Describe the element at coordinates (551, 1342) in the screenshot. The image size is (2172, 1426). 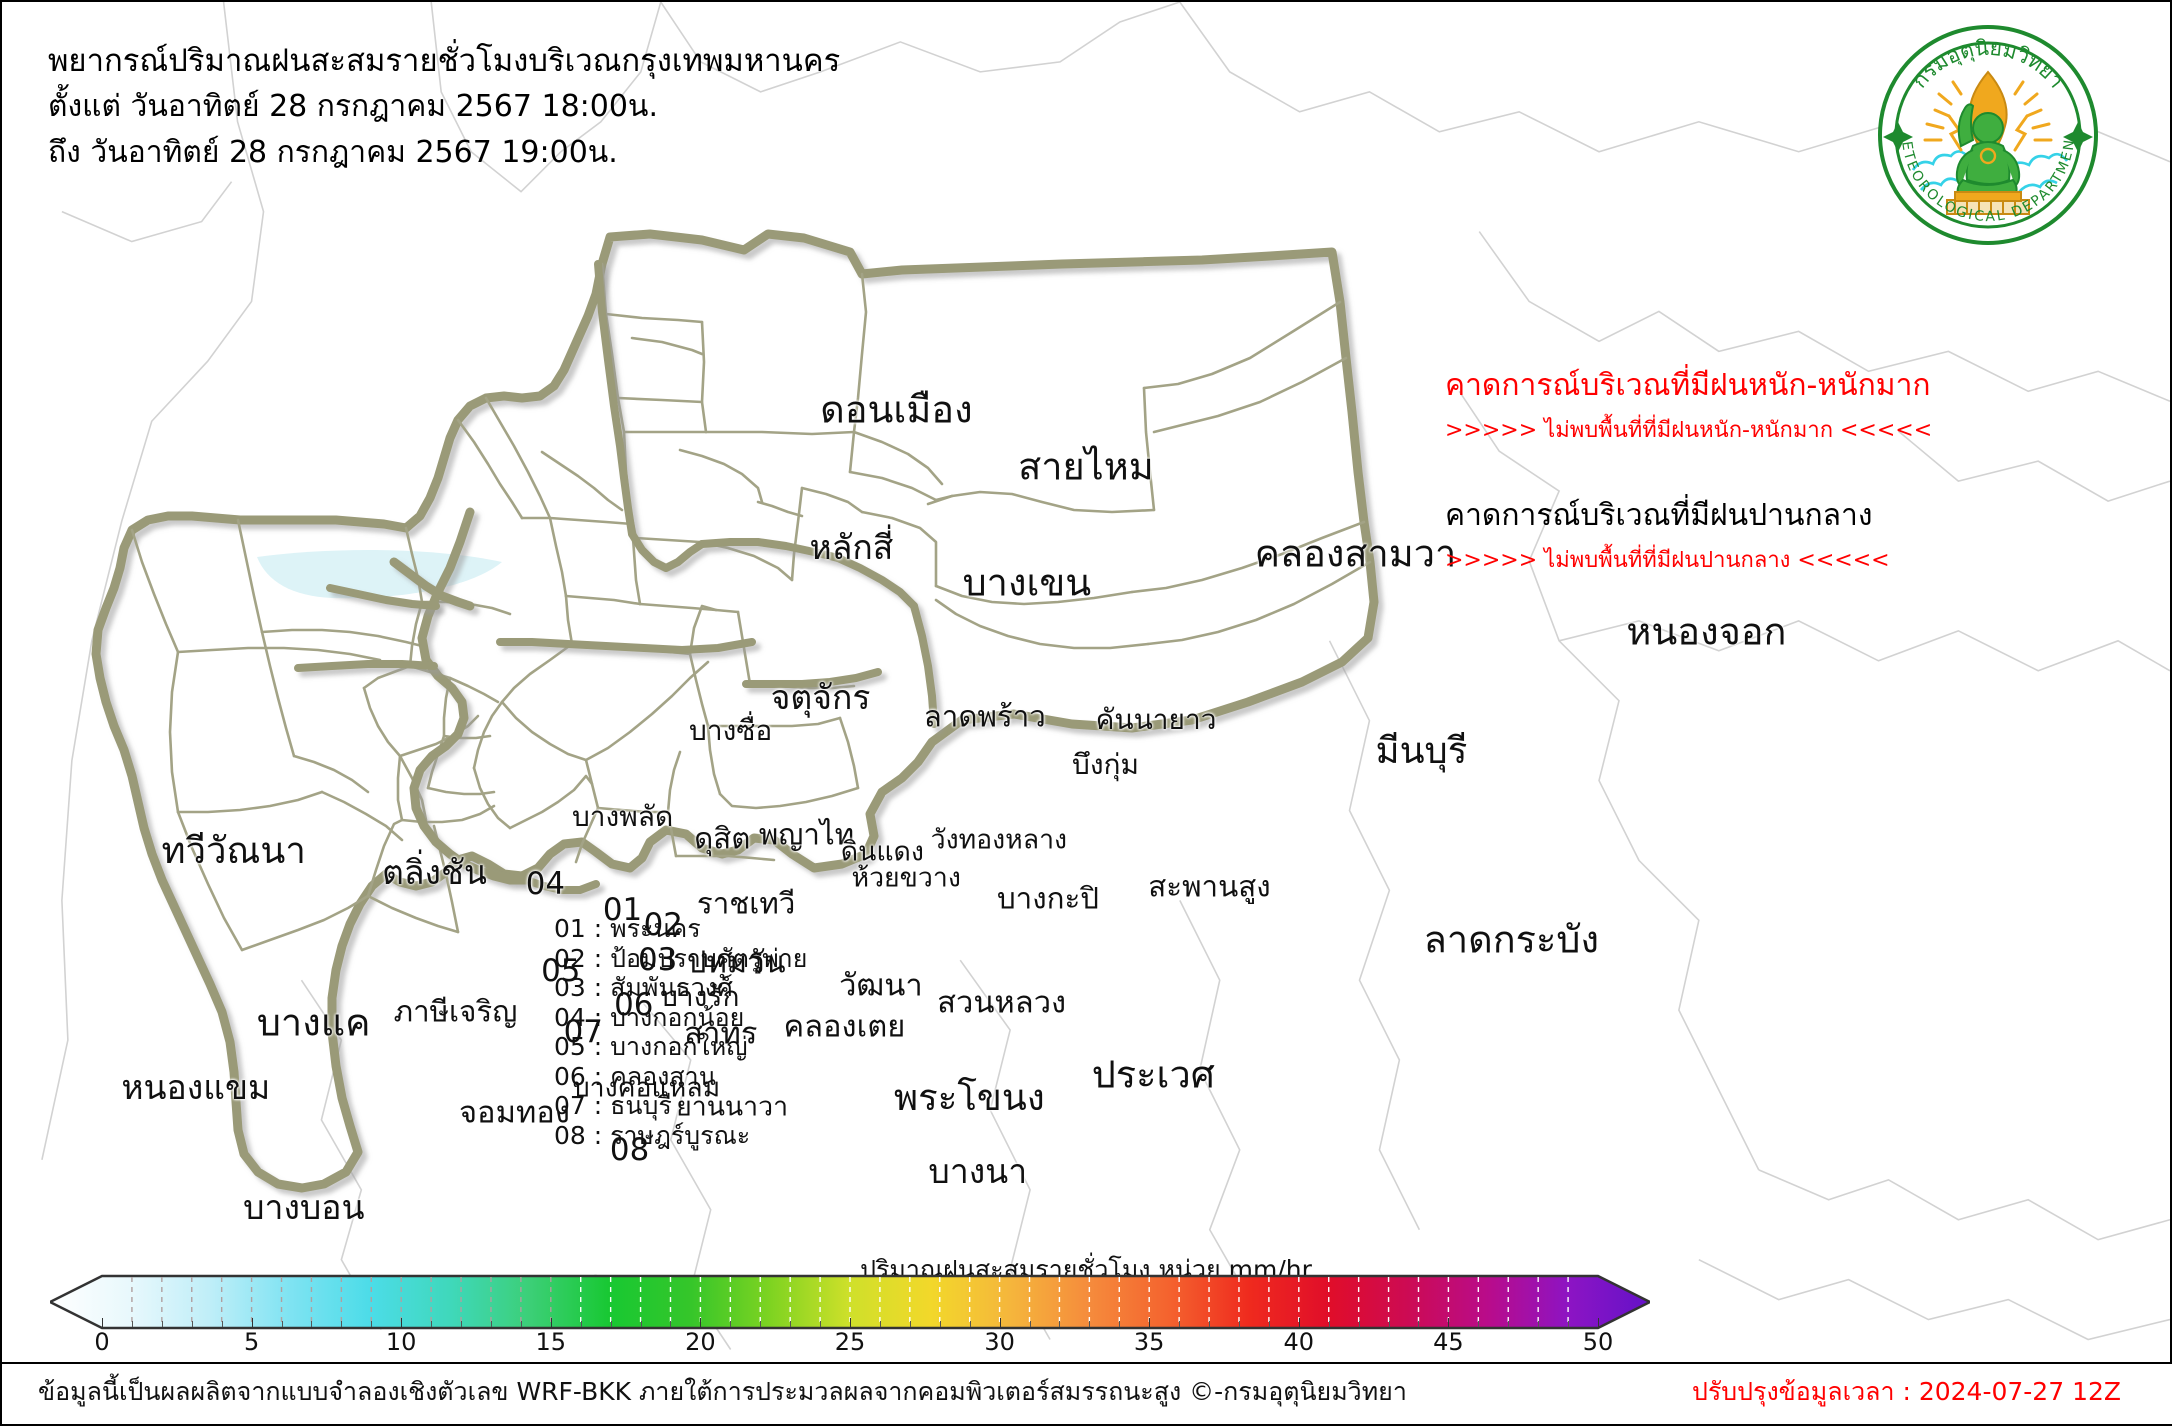
I see `colorbar-tick: 15` at that location.